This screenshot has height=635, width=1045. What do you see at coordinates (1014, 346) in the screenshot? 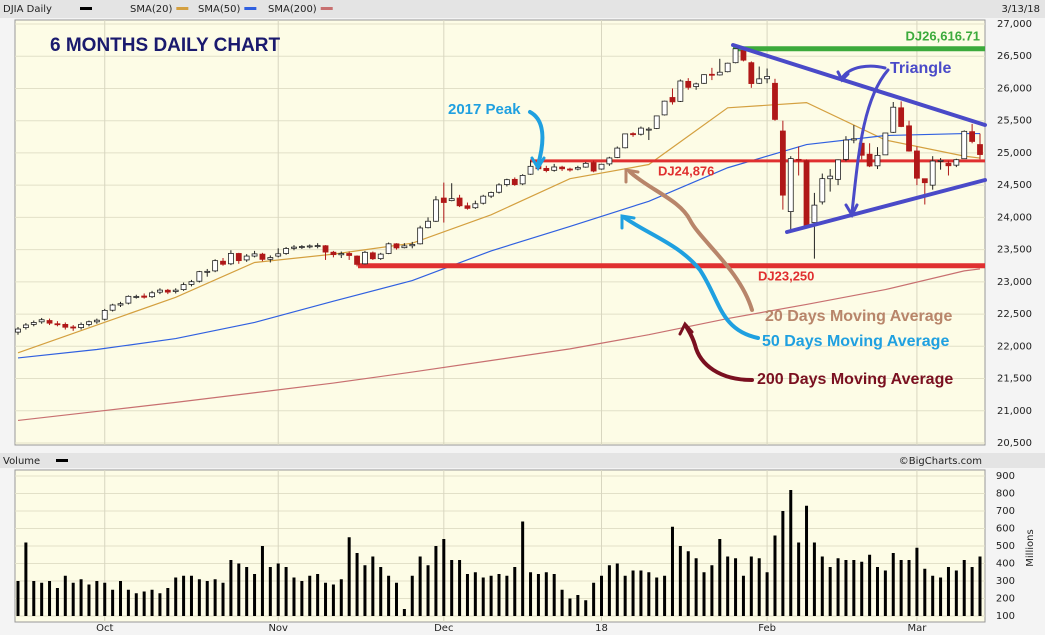
I see `y-tick-label: 22,000` at bounding box center [1014, 346].